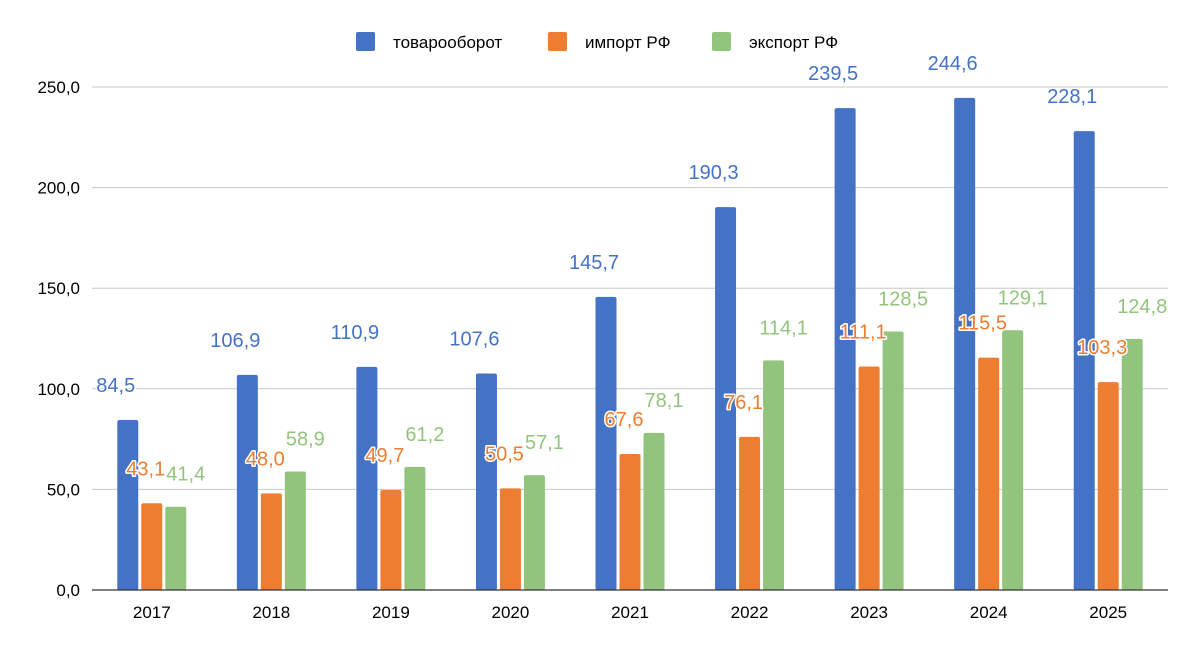  I want to click on x-axis: 2017 2018 2019 2020 2021 2022 2023 2024 2025, so click(630, 605).